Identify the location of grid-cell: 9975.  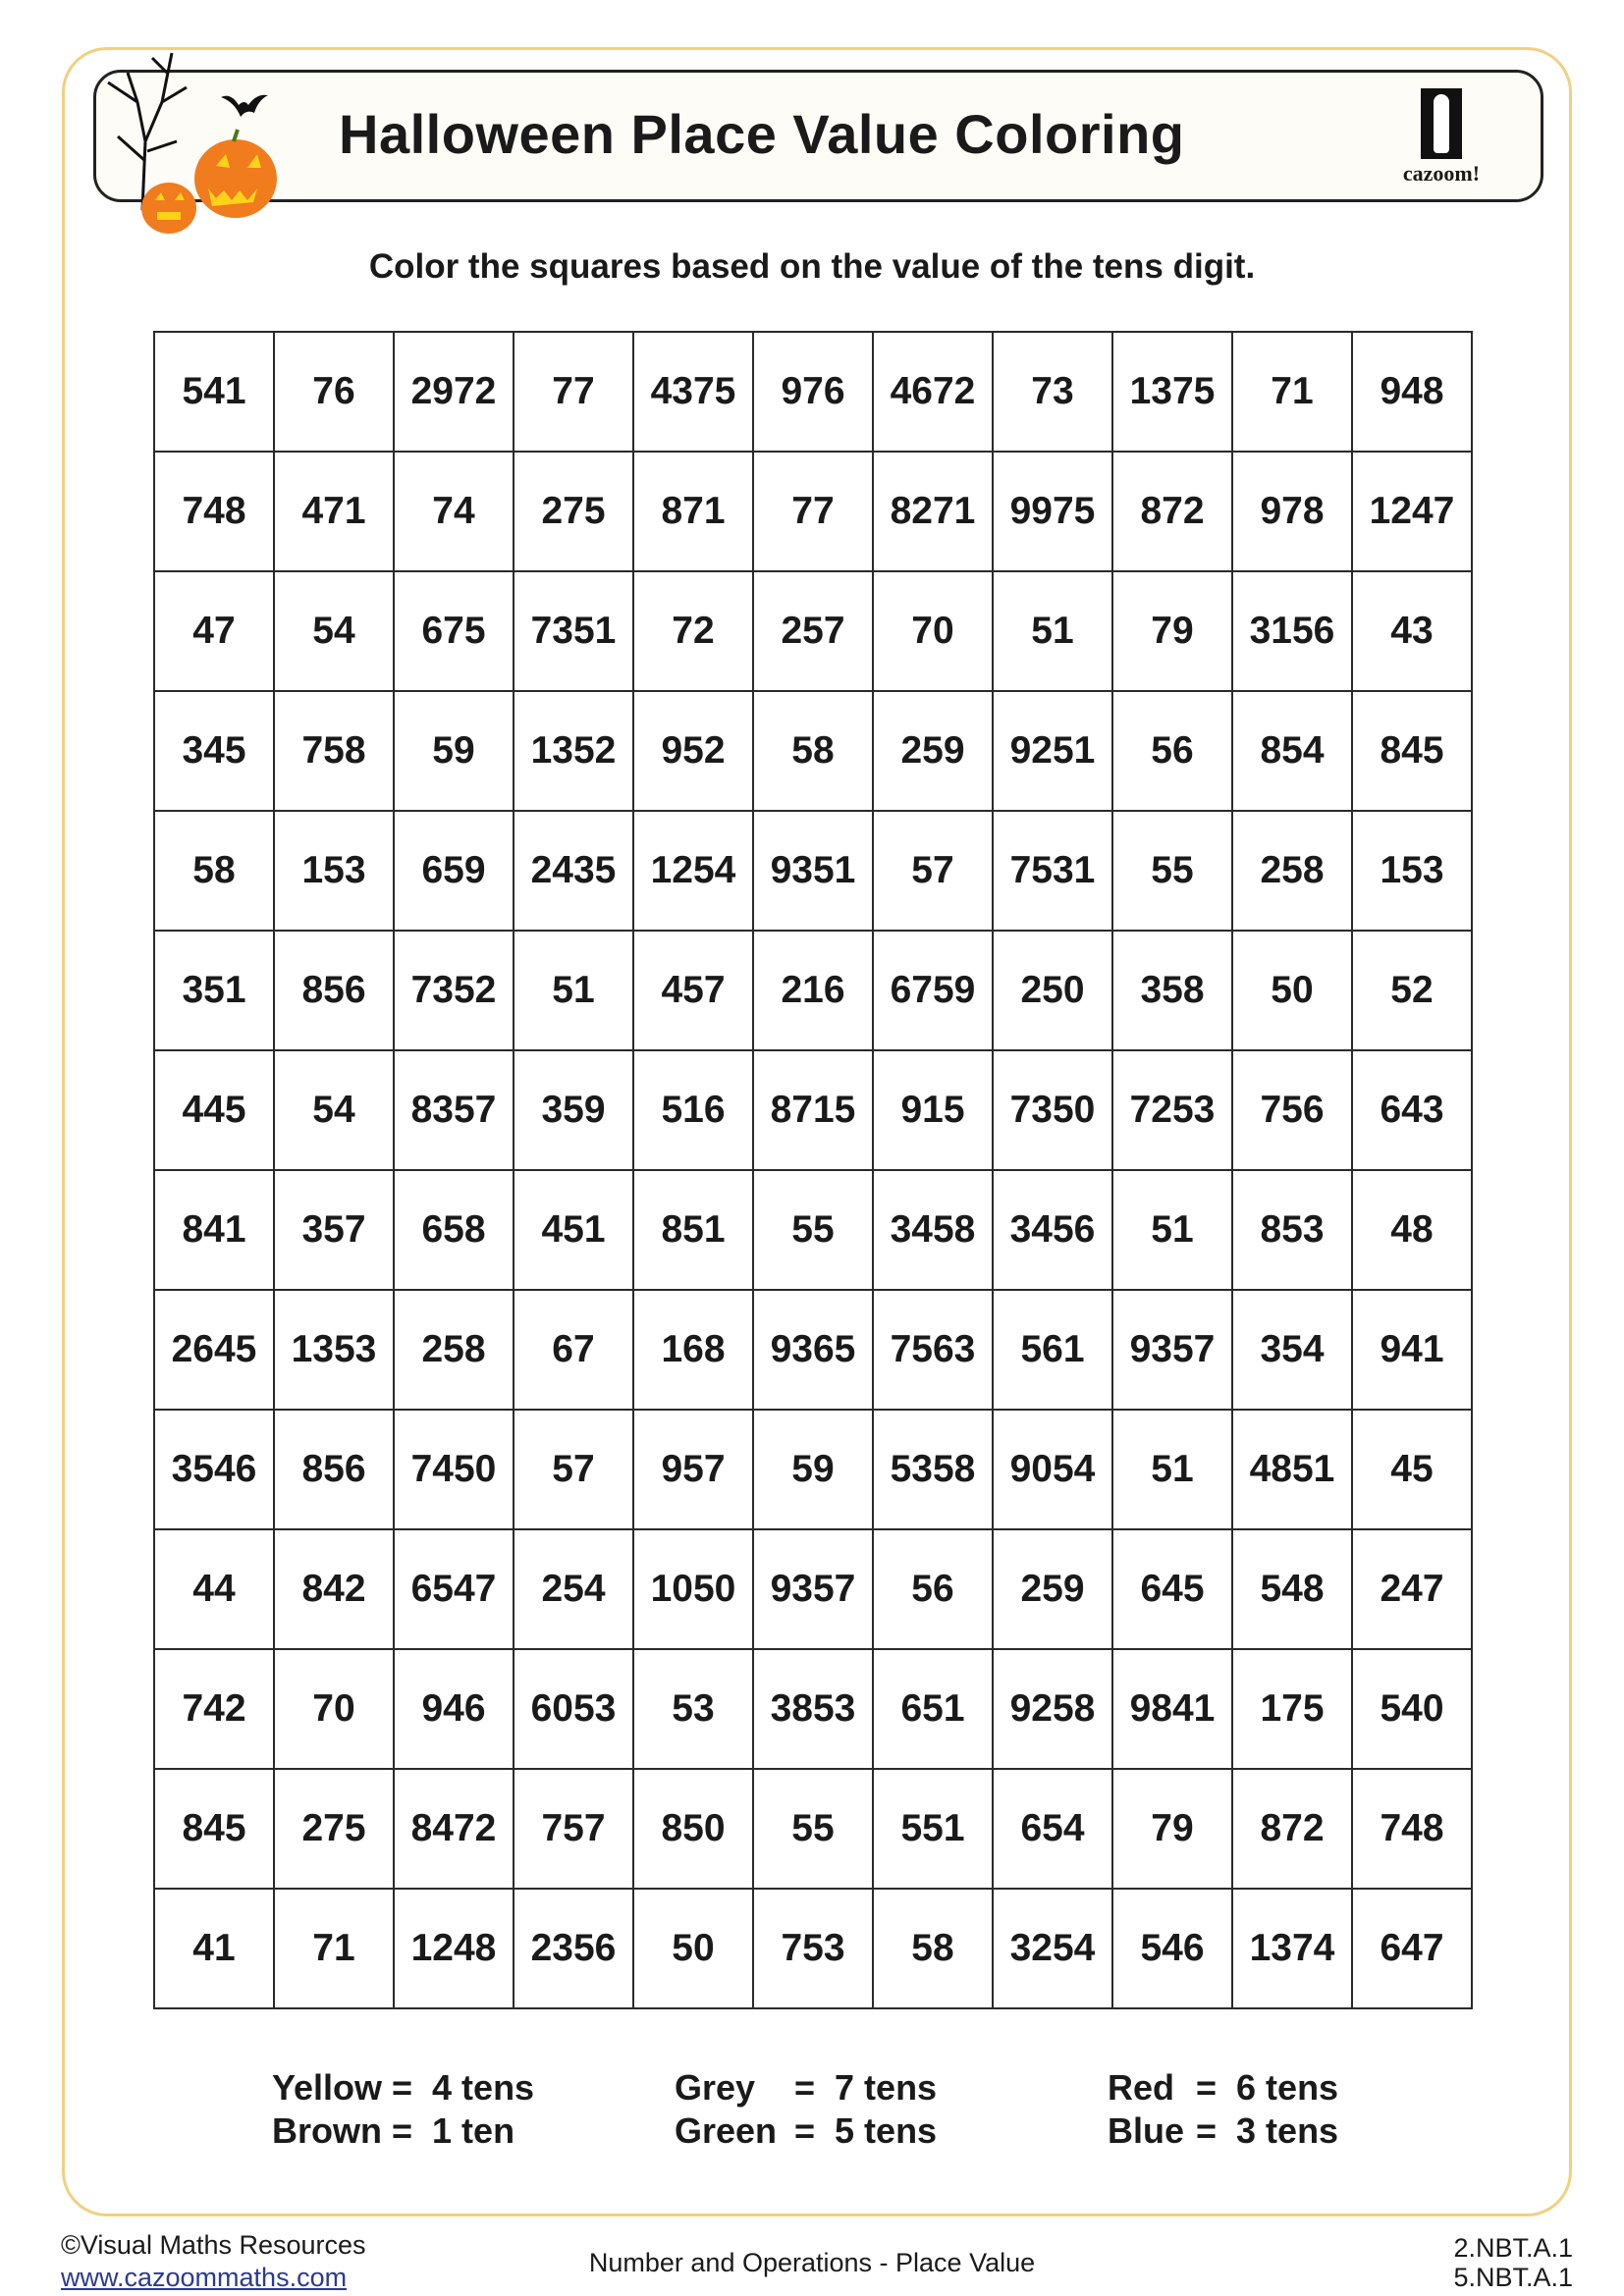
(1052, 511).